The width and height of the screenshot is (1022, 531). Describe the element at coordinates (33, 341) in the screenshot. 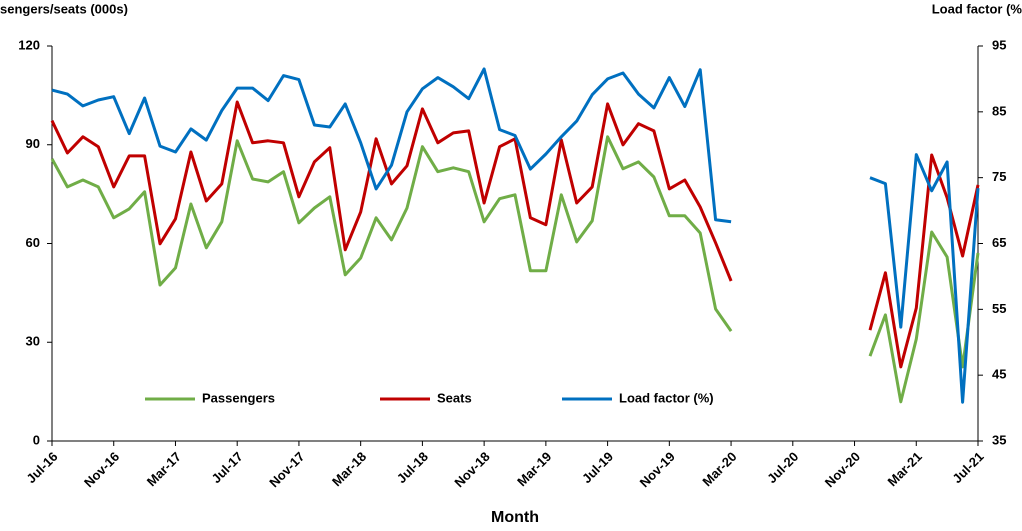

I see `y-tick-label: 30` at that location.